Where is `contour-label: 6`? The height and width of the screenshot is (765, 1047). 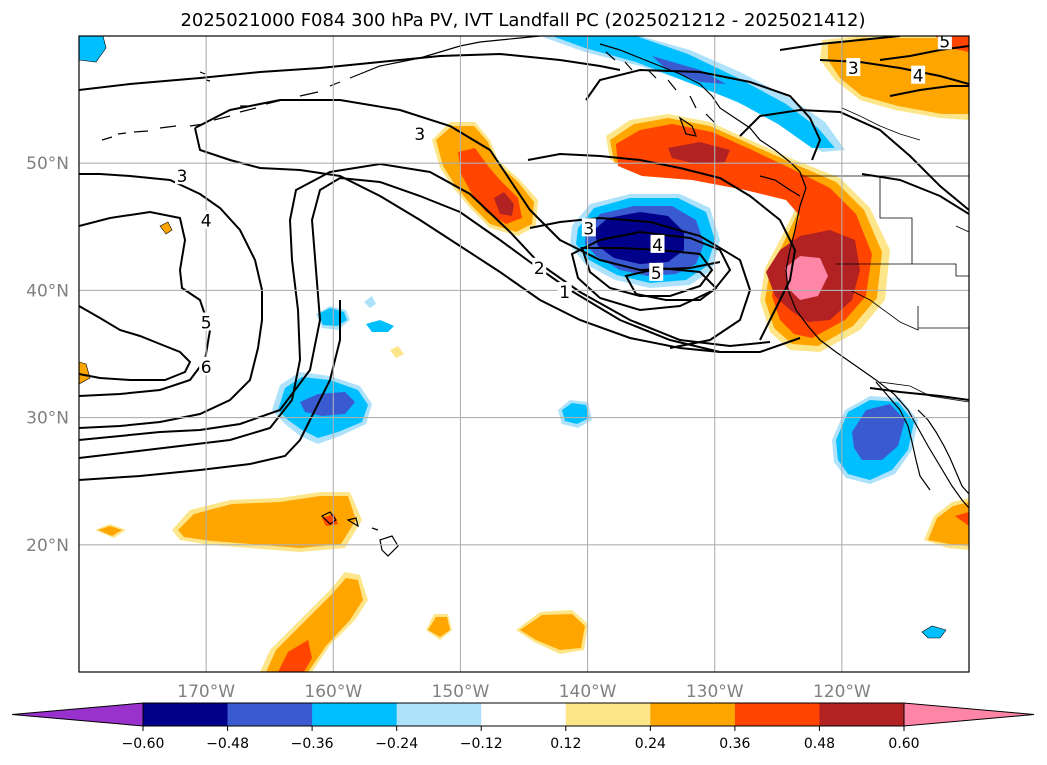
contour-label: 6 is located at coordinates (206, 368).